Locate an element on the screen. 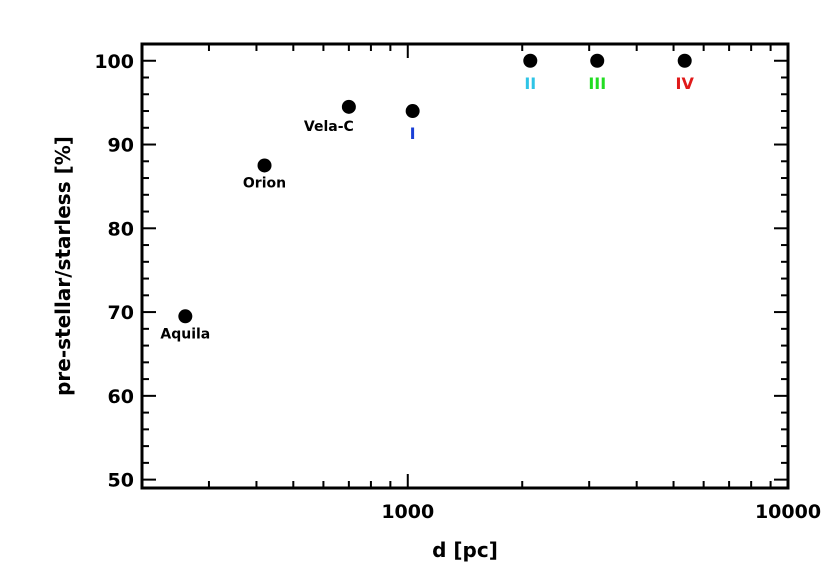 The width and height of the screenshot is (830, 576). point-label: I is located at coordinates (413, 133).